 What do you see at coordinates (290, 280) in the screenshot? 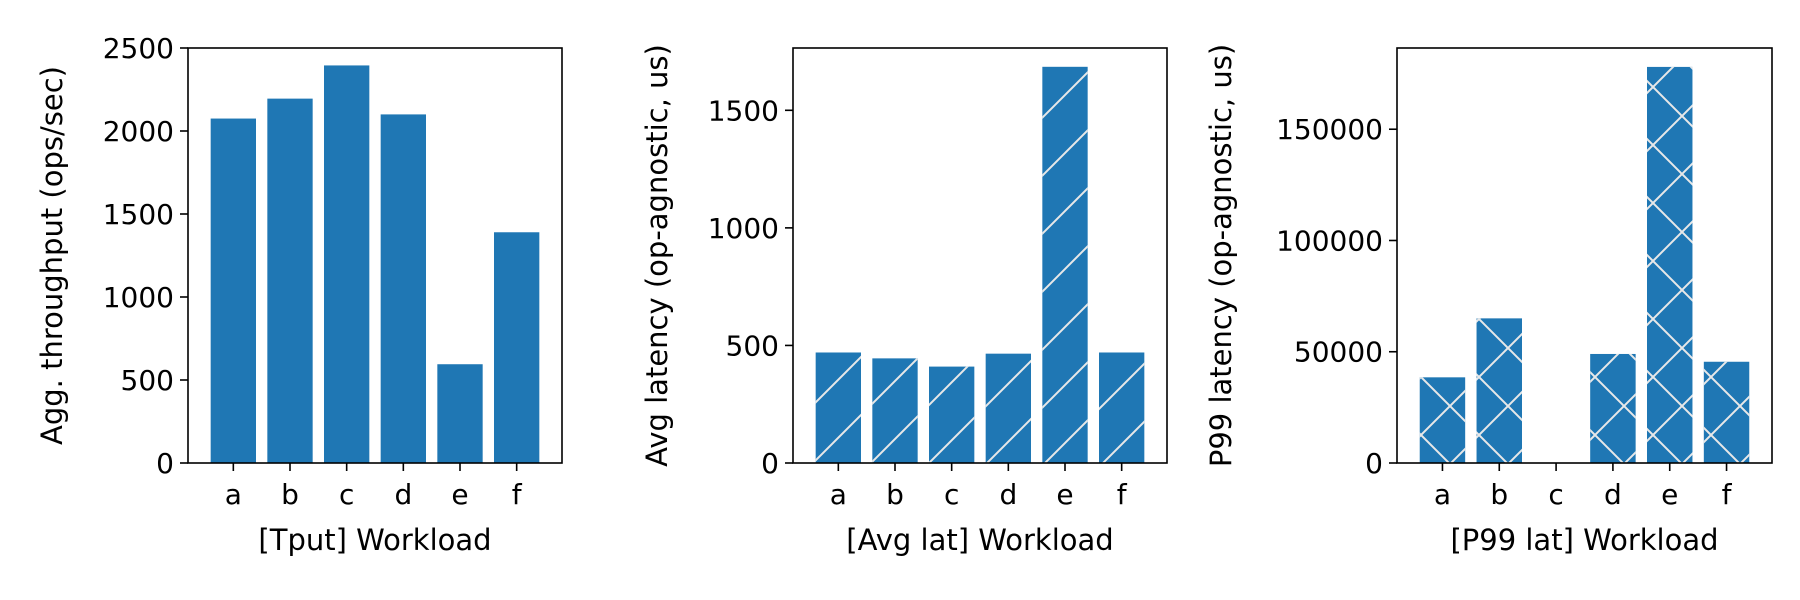
I see `bar-b` at bounding box center [290, 280].